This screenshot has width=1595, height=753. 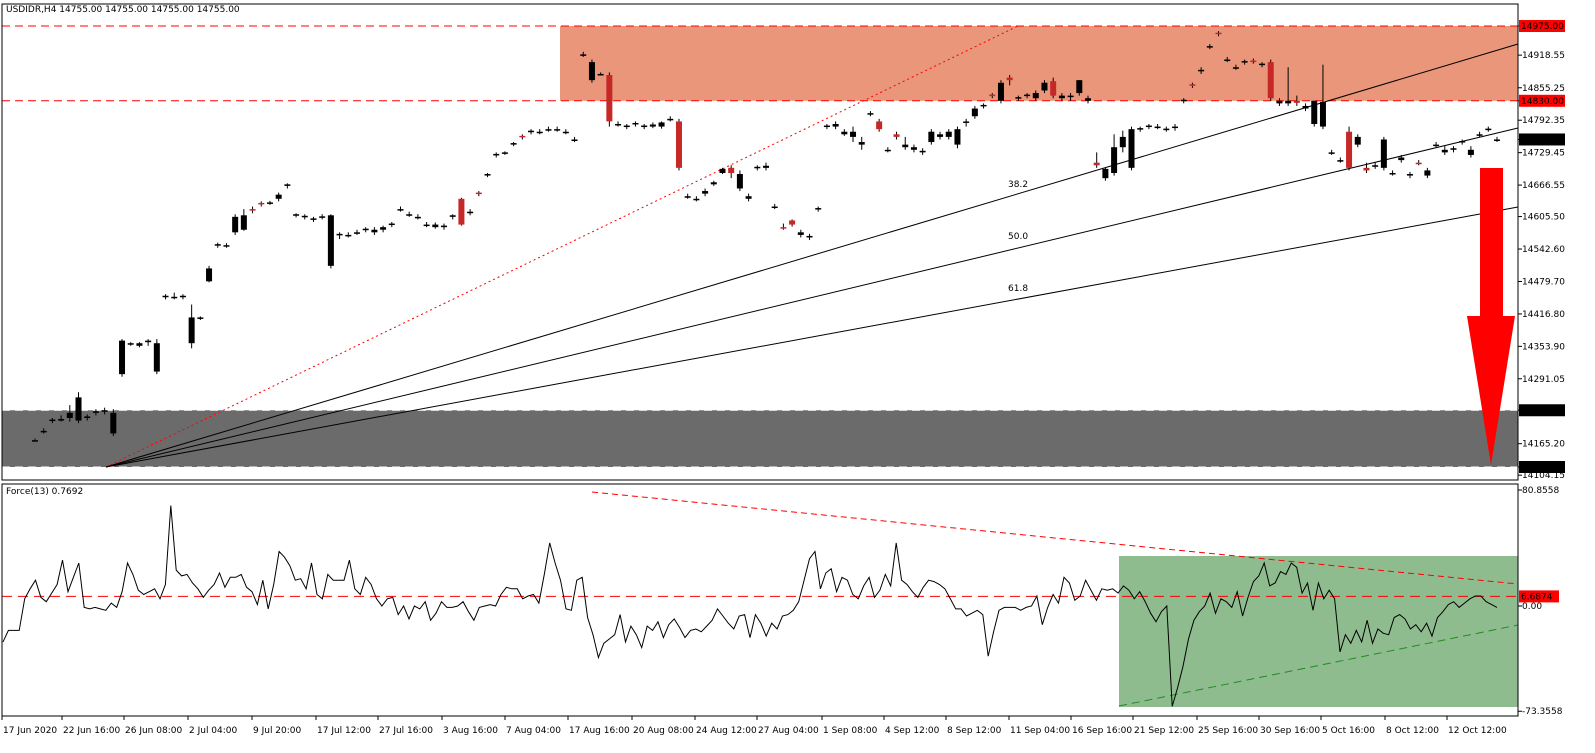 I want to click on time-axis-label: 25 Sep 16:00, so click(x=1228, y=731).